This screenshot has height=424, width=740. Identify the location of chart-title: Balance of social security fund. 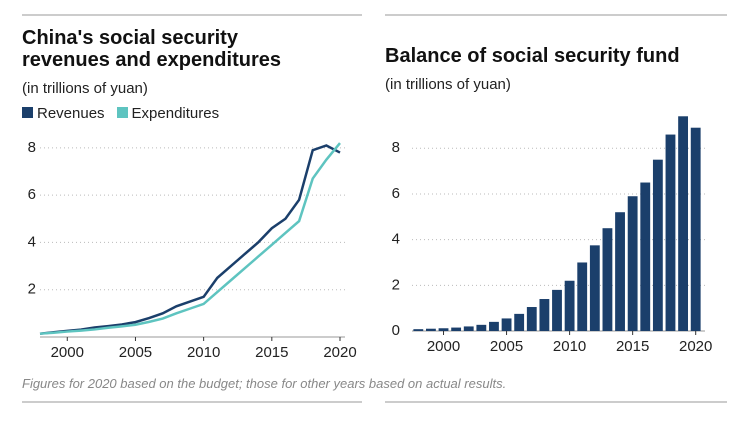
(532, 56).